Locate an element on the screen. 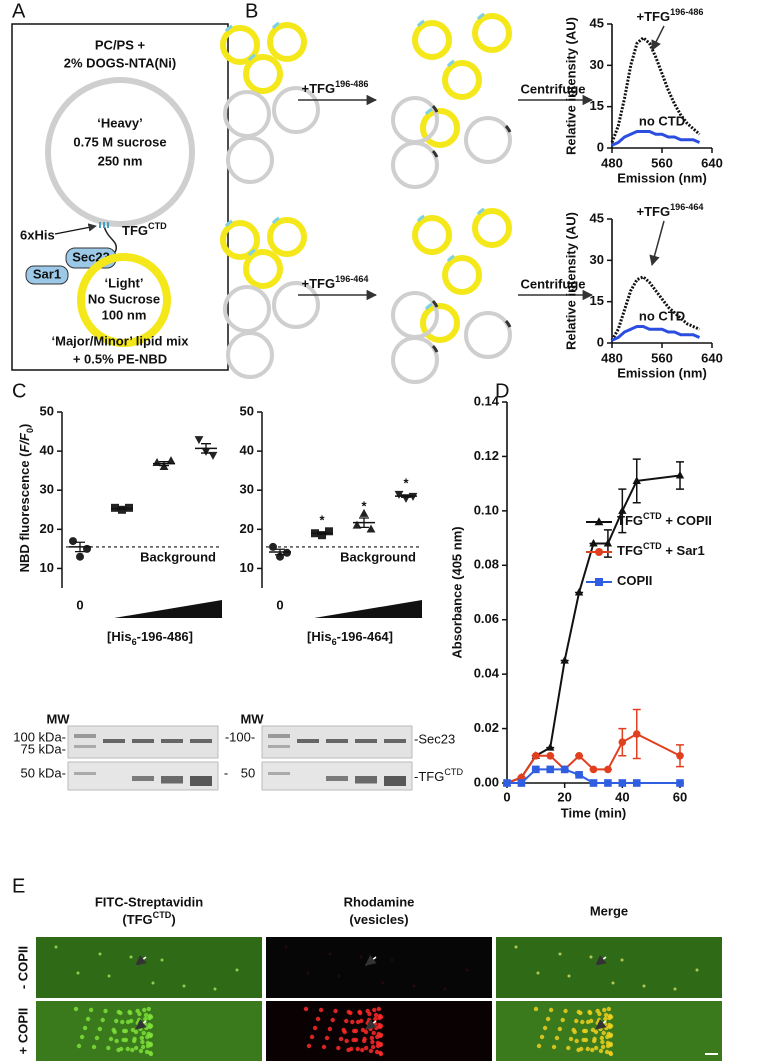 The image size is (765, 1062). label-part: 196-486 is located at coordinates (351, 84).